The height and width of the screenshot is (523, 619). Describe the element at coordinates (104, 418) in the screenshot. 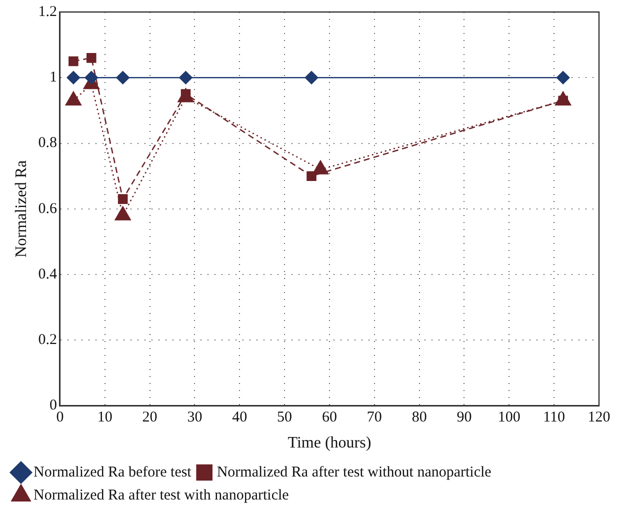

I see `x-tick-label: 10` at that location.